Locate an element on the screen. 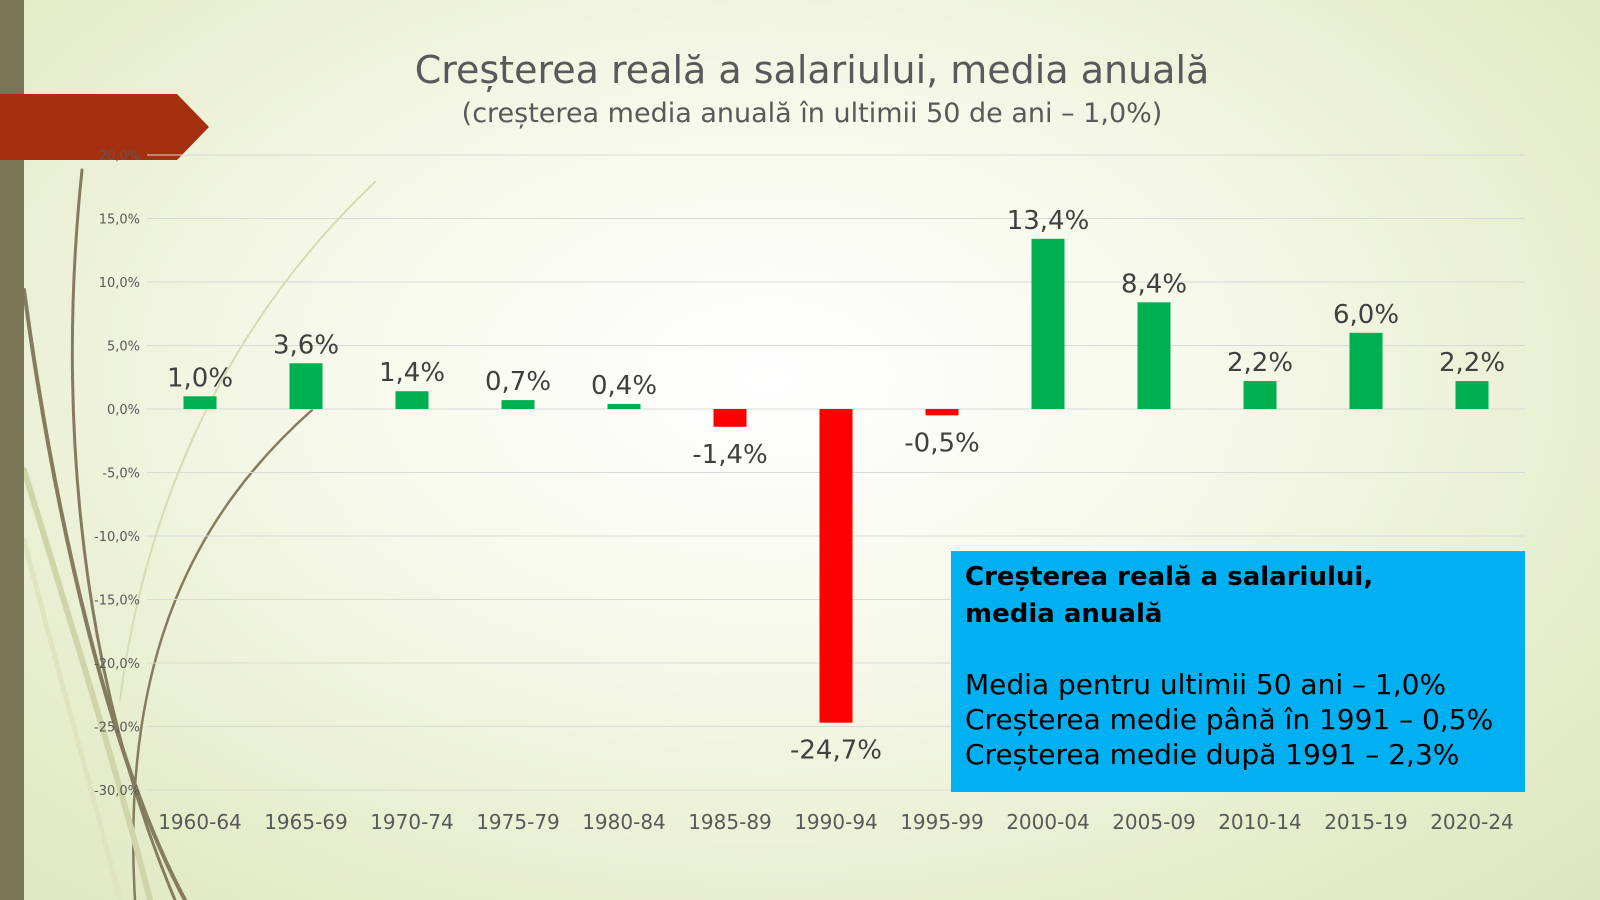 The width and height of the screenshot is (1600, 900). x-tick-label: 1960-64 is located at coordinates (200, 822).